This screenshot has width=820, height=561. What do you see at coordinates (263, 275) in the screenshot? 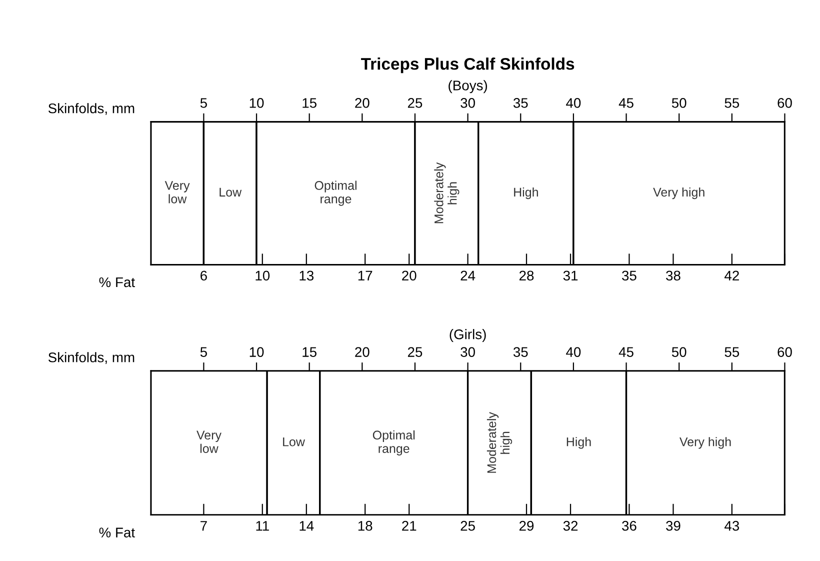
I see `x2-tick-label: 10` at bounding box center [263, 275].